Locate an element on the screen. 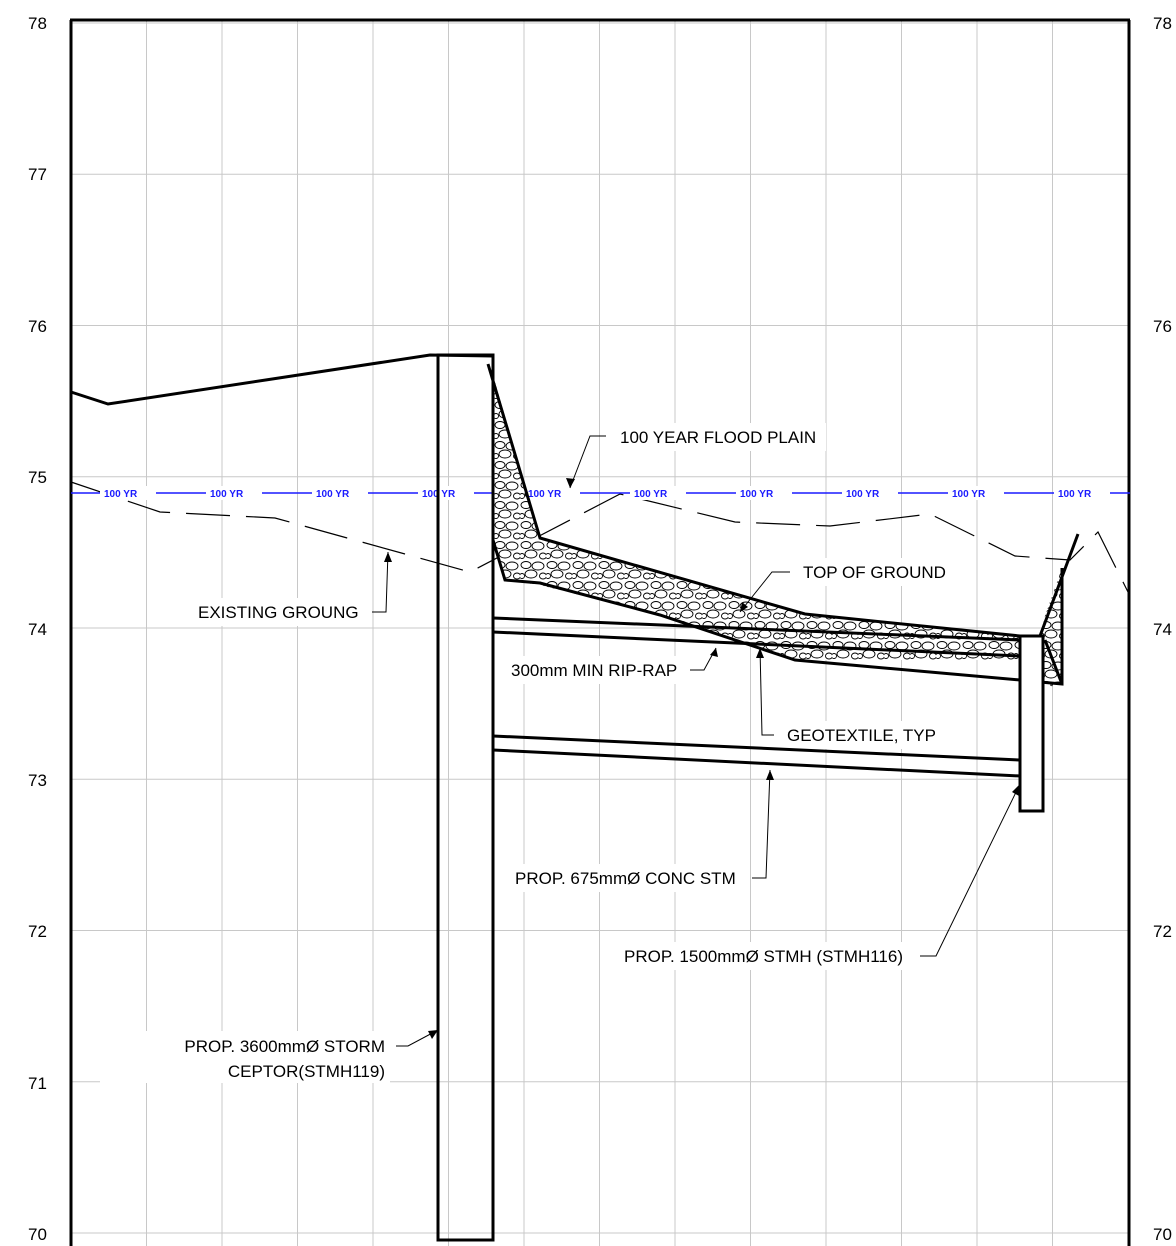 The height and width of the screenshot is (1246, 1176). geotextile-label: GEOTEXTILE, TYP is located at coordinates (861, 735).